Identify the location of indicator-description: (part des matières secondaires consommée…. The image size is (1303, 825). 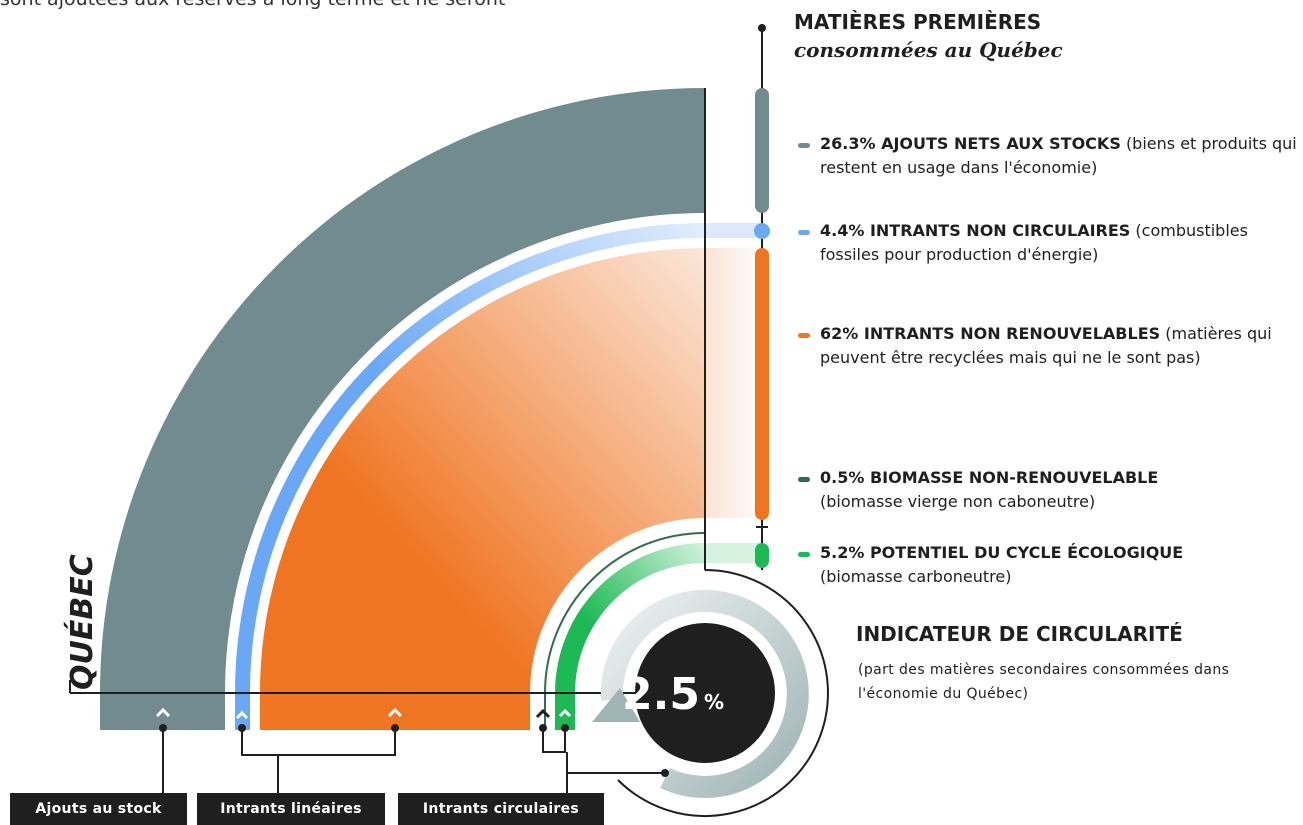
(1044, 682).